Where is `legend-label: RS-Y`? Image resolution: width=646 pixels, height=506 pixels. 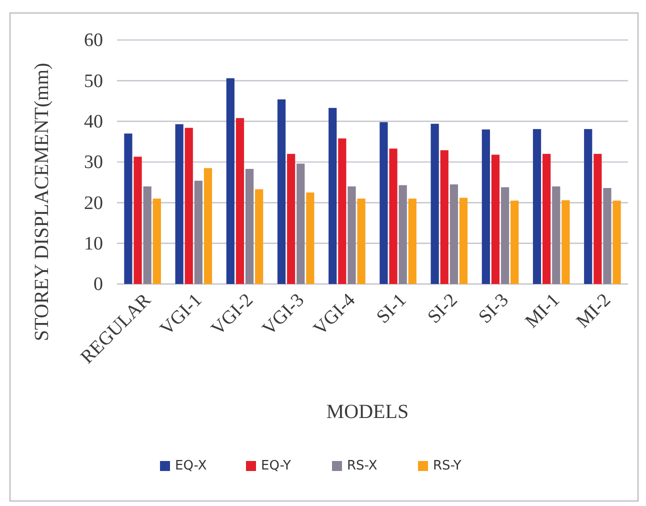 legend-label: RS-Y is located at coordinates (447, 466).